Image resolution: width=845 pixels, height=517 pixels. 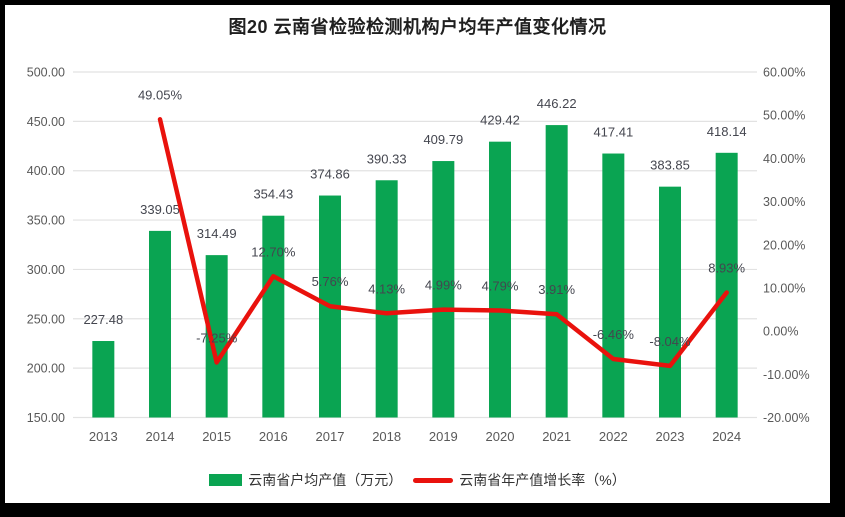 I want to click on right-axis-tick: 20.00%, so click(x=784, y=245).